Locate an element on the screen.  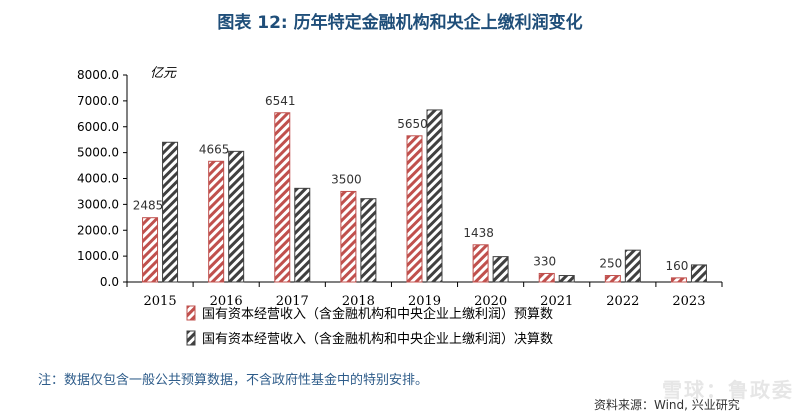
data-label: 2485 is located at coordinates (148, 206).